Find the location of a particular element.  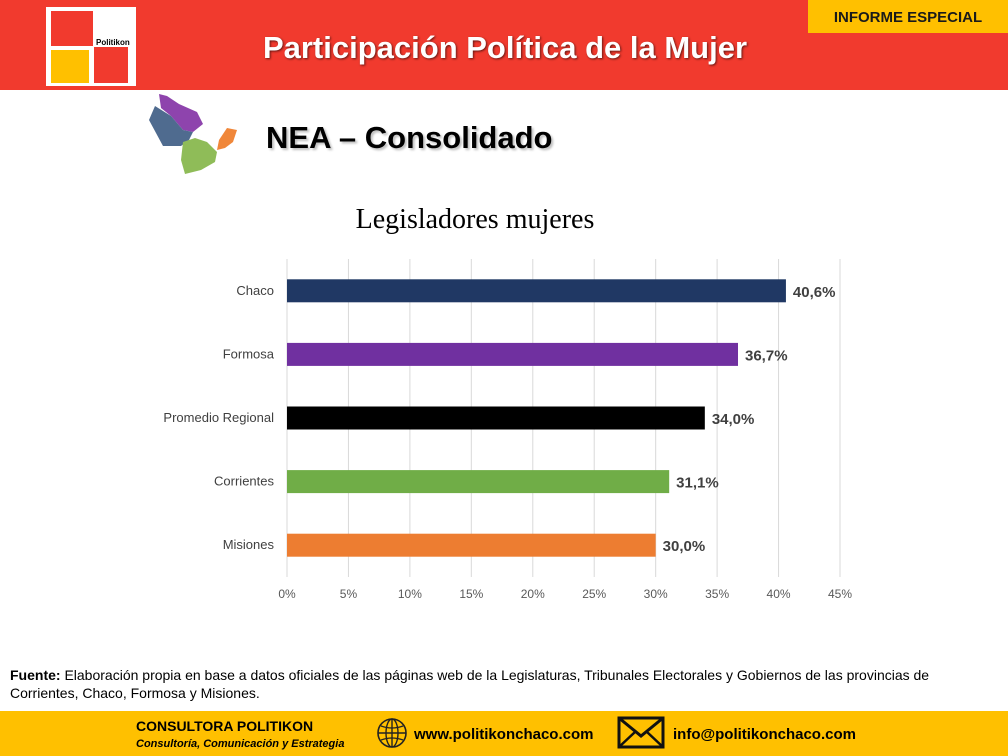

nea-region-map is located at coordinates (193, 134).